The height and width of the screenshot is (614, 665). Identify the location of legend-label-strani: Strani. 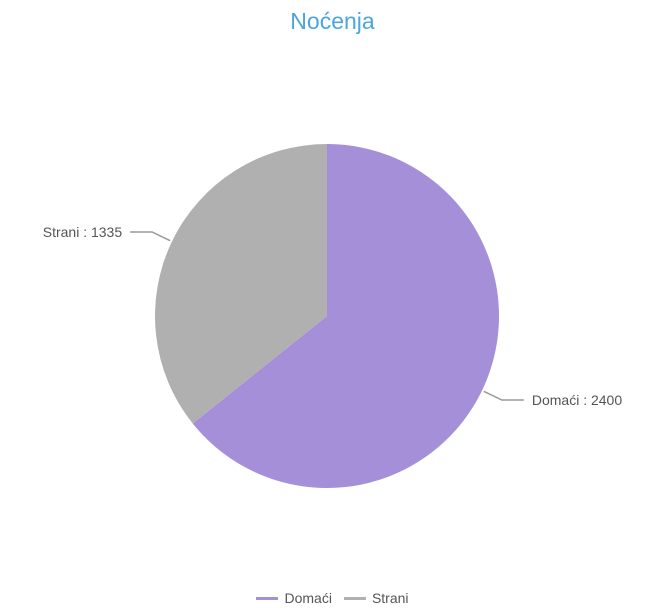
(390, 598).